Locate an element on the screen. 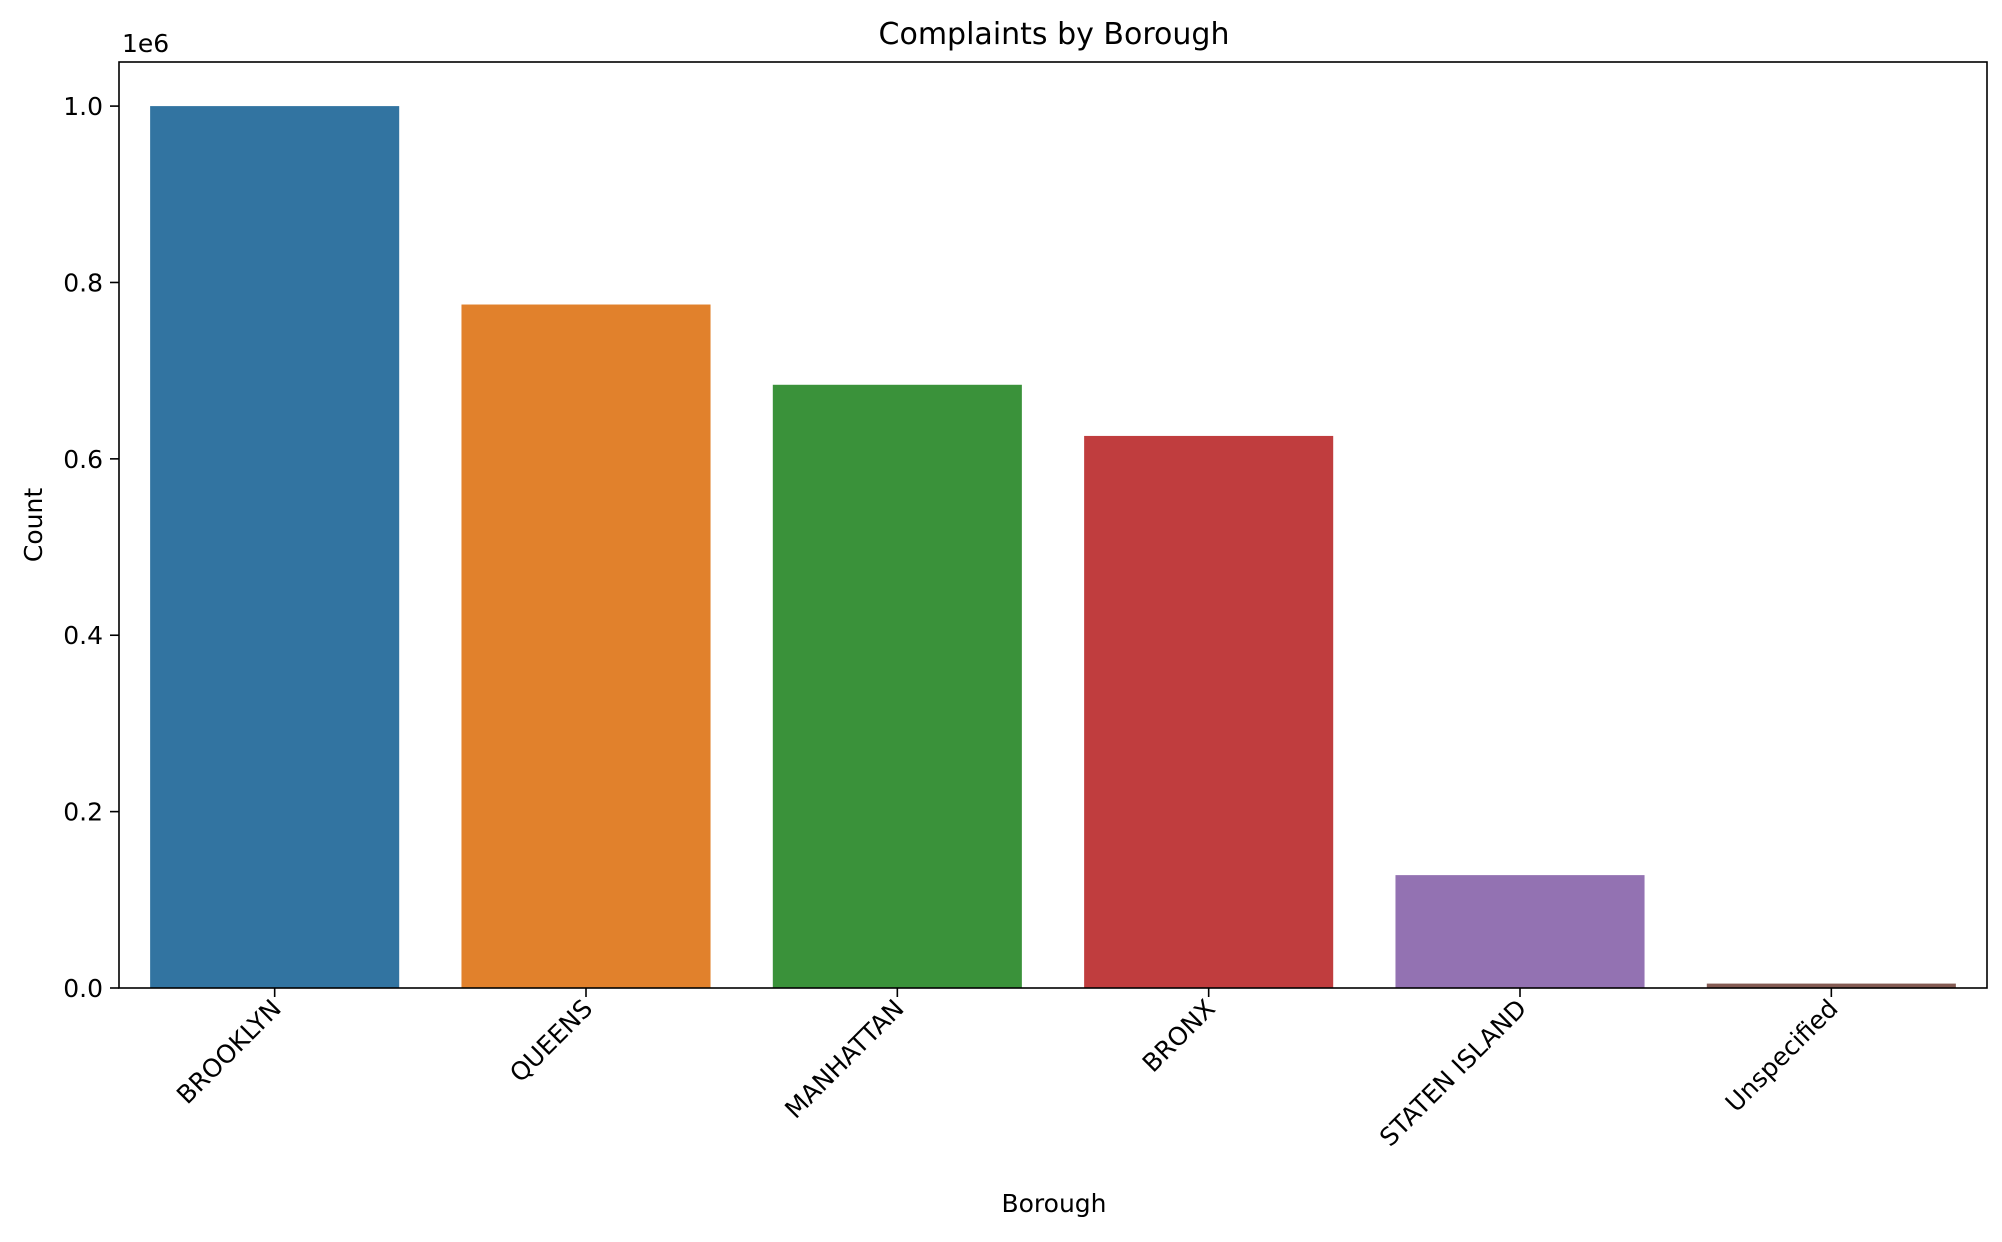 Image resolution: width=2002 pixels, height=1242 pixels. bar-unspecified is located at coordinates (1831, 985).